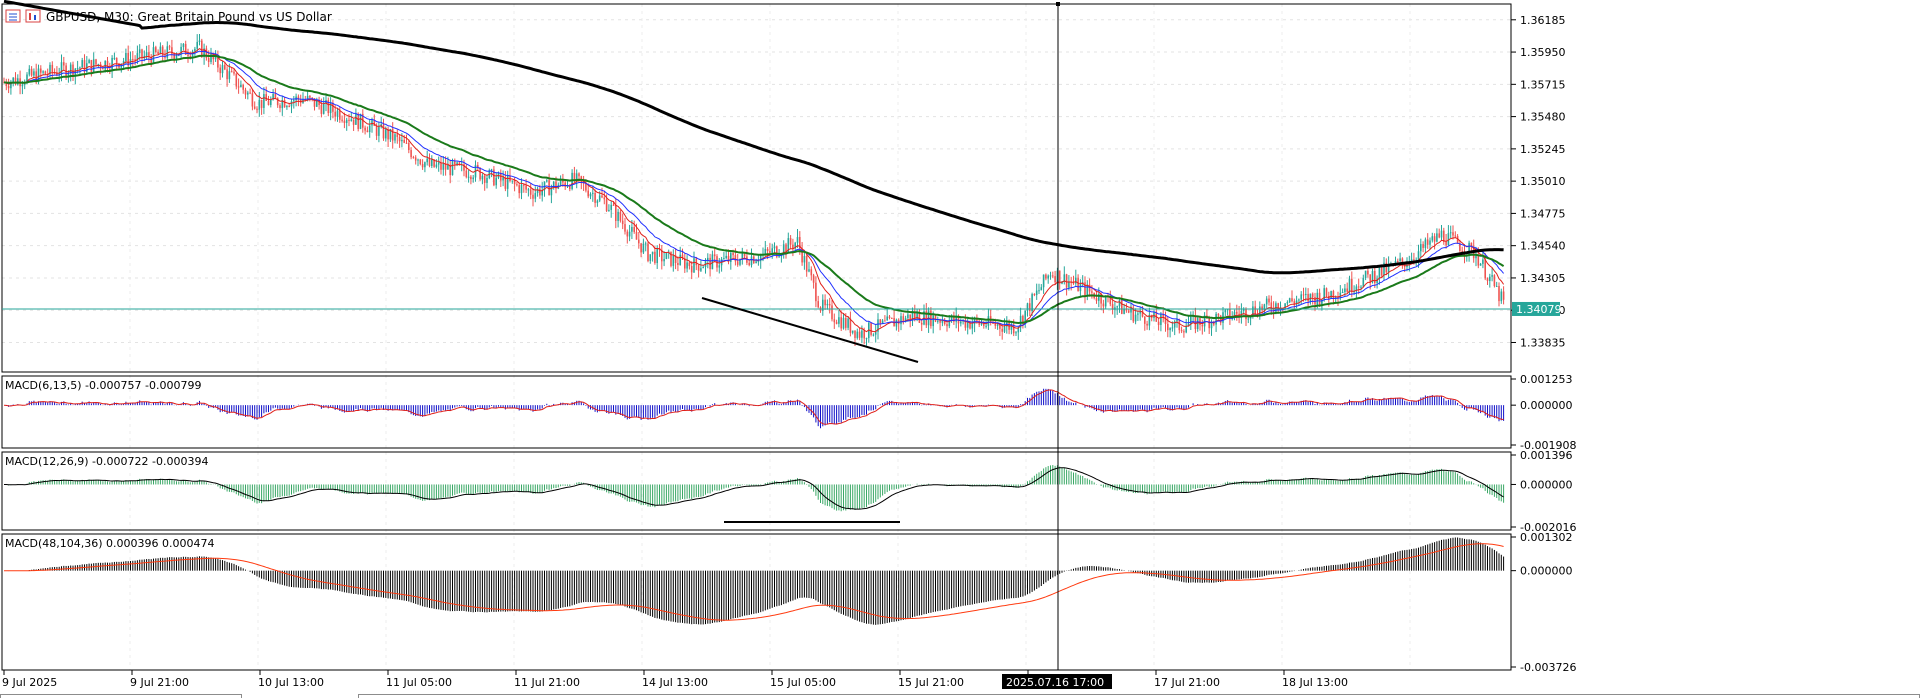 The width and height of the screenshot is (1920, 698). What do you see at coordinates (1539, 309) in the screenshot?
I see `current-price-label: 1.34079` at bounding box center [1539, 309].